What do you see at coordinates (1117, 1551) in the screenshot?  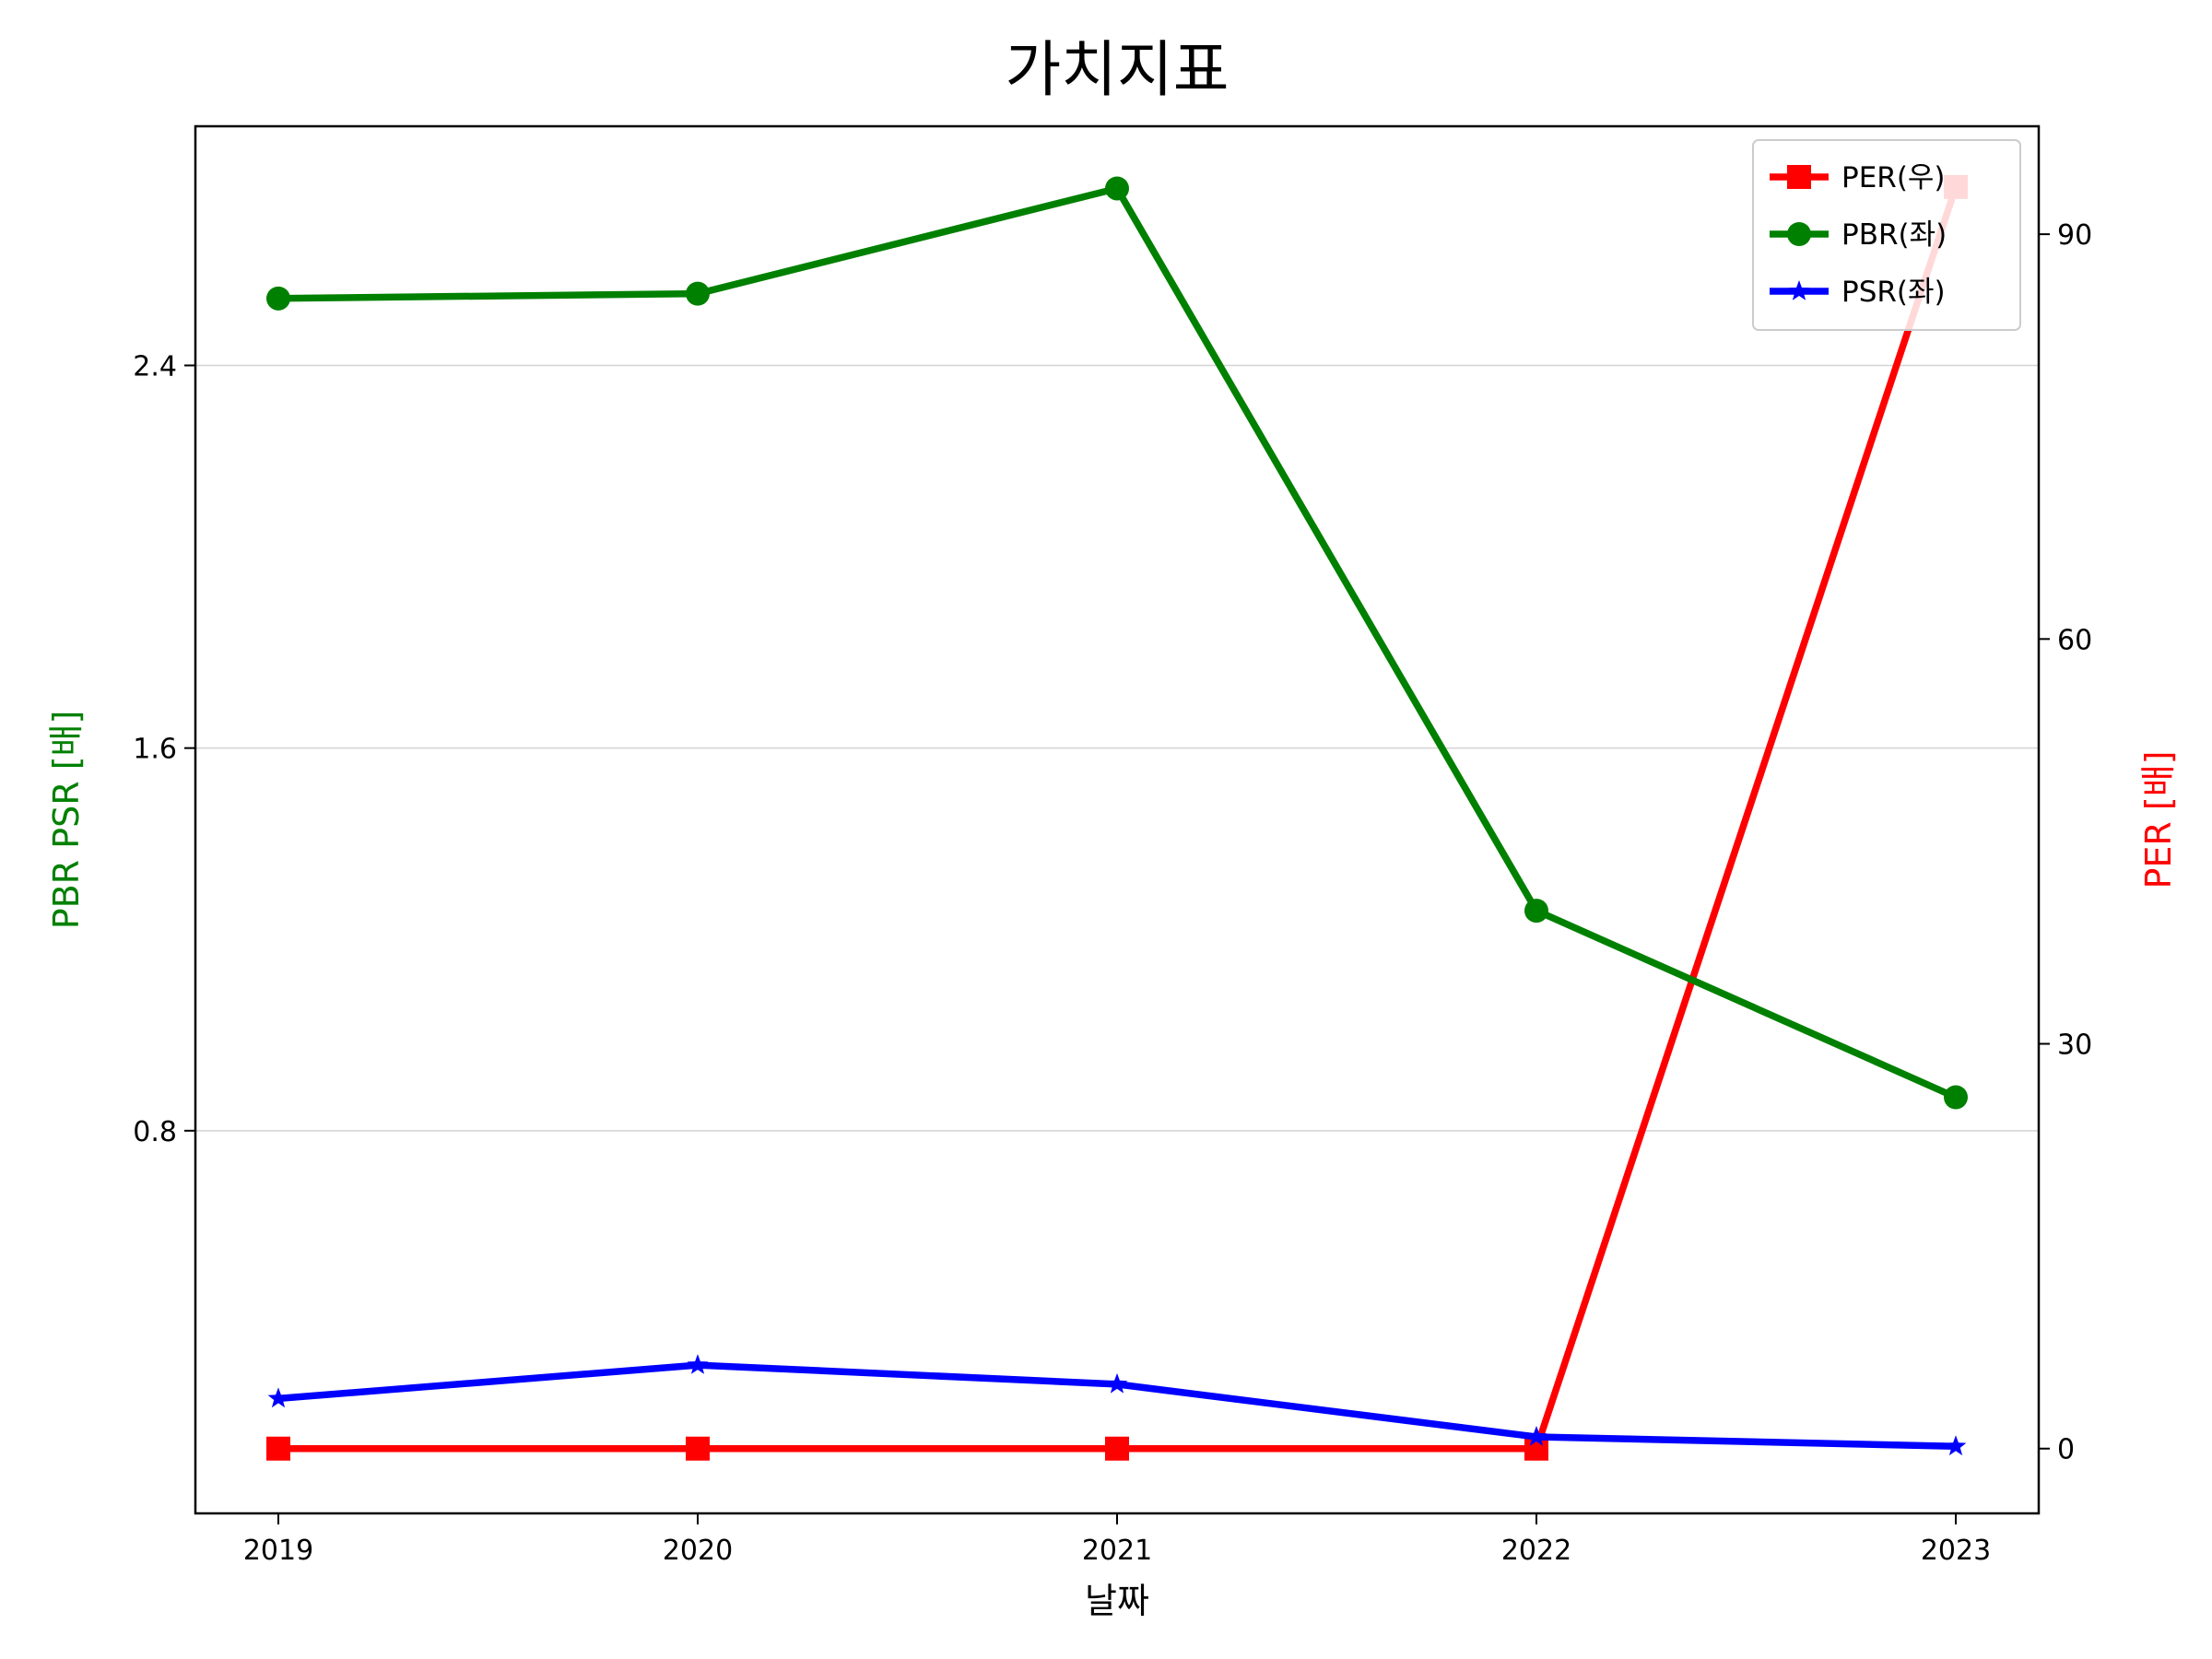 I see `x-tick-label: 2021` at bounding box center [1117, 1551].